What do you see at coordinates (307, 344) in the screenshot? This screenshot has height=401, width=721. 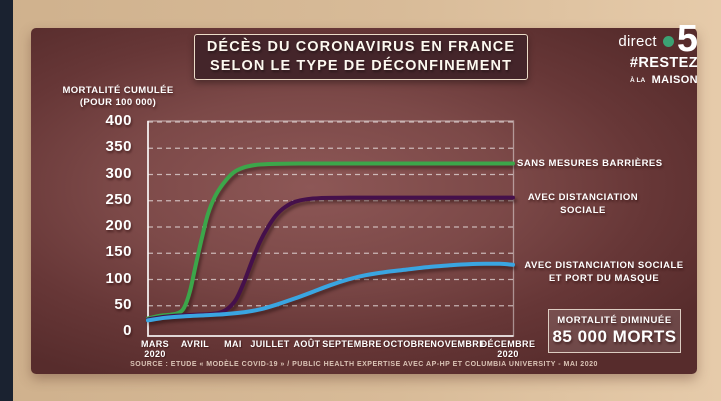 I see `x-label-4: AOÛT` at bounding box center [307, 344].